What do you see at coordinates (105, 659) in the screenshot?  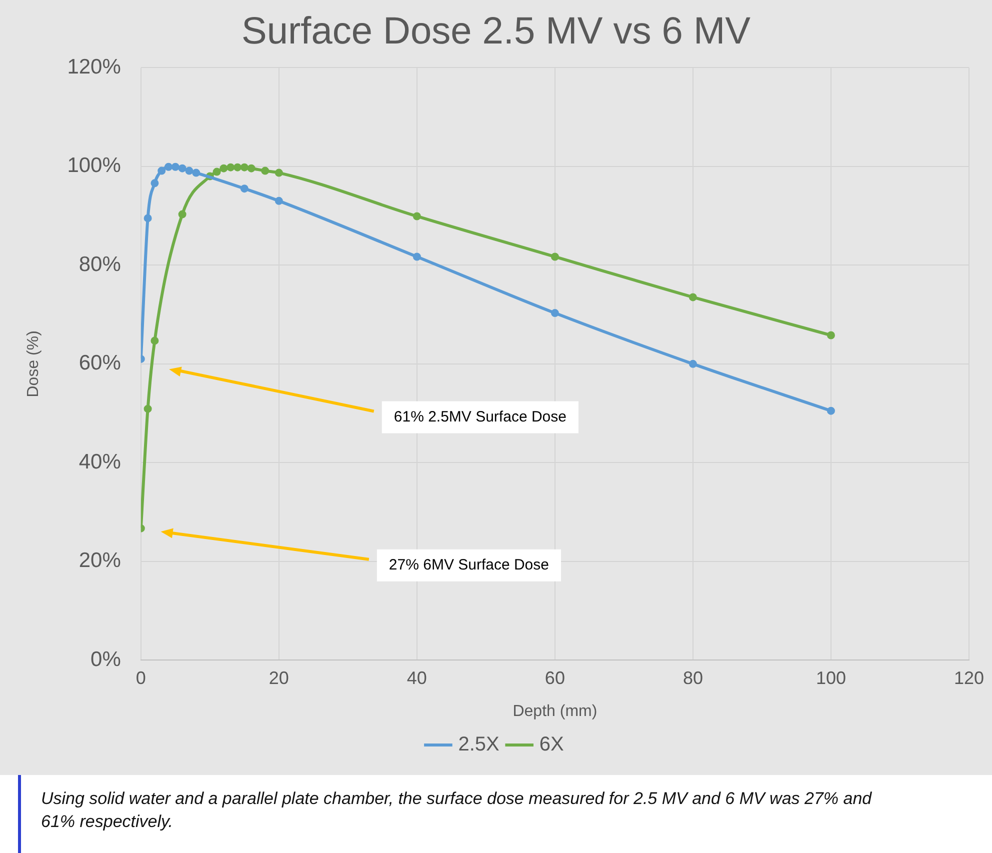 I see `y-tick-label: 0%` at bounding box center [105, 659].